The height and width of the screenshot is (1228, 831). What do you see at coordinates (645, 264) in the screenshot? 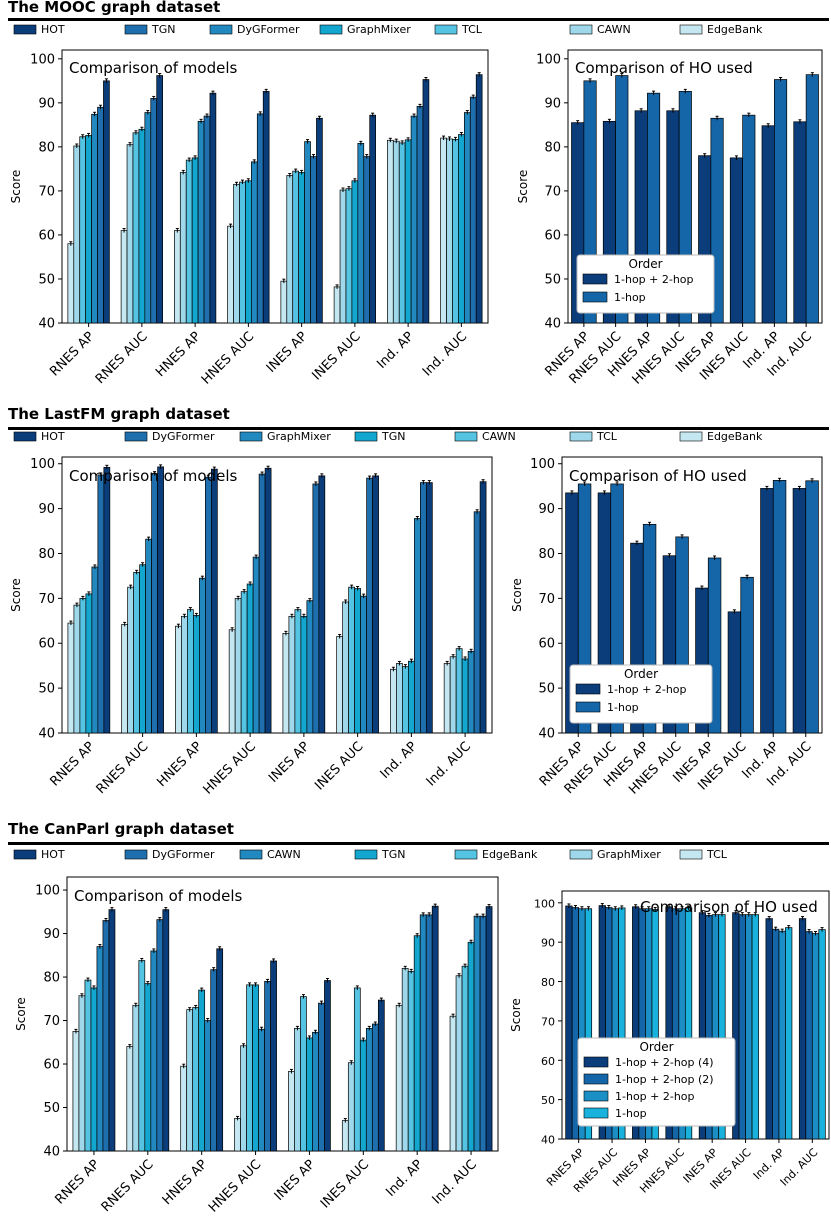
I see `order-legend-title: Order` at bounding box center [645, 264].